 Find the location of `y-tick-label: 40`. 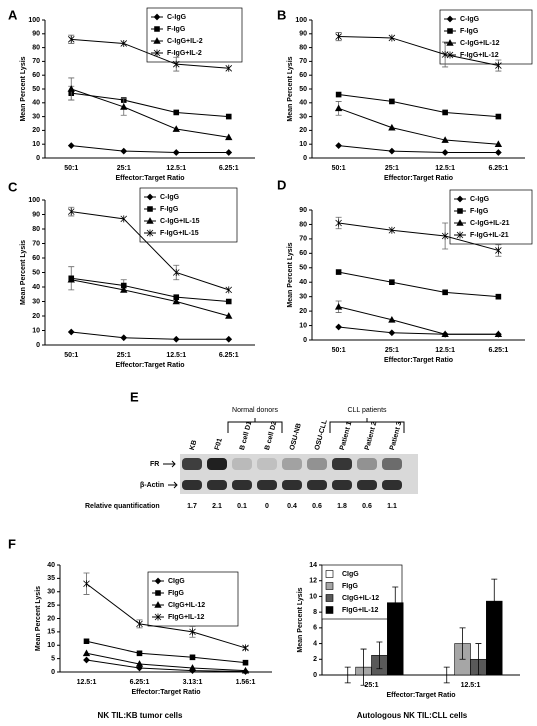

y-tick-label: 40 is located at coordinates (36, 287).